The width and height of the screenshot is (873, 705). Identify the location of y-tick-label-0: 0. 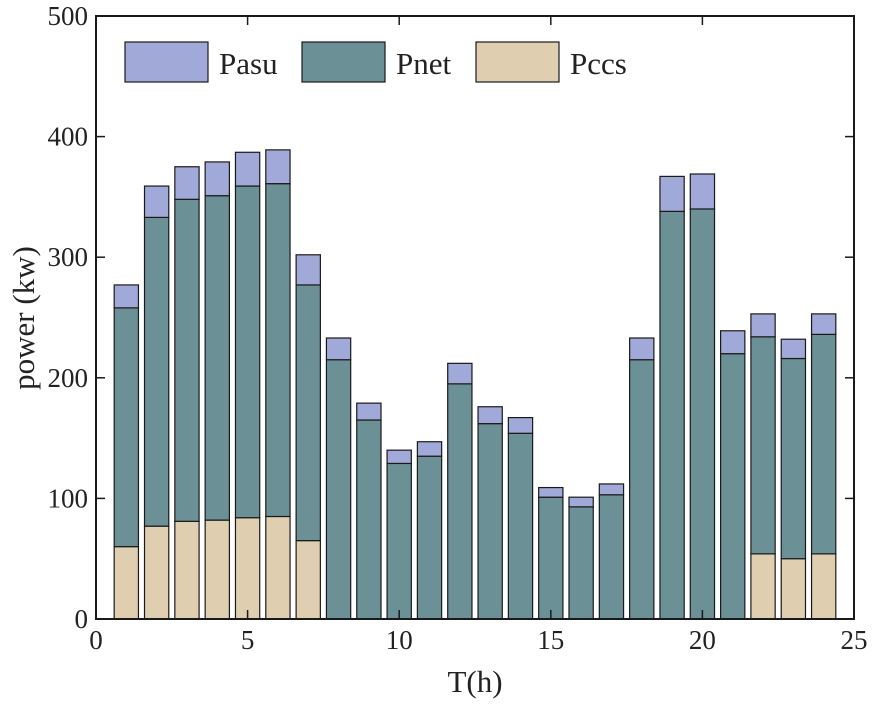
(82, 619).